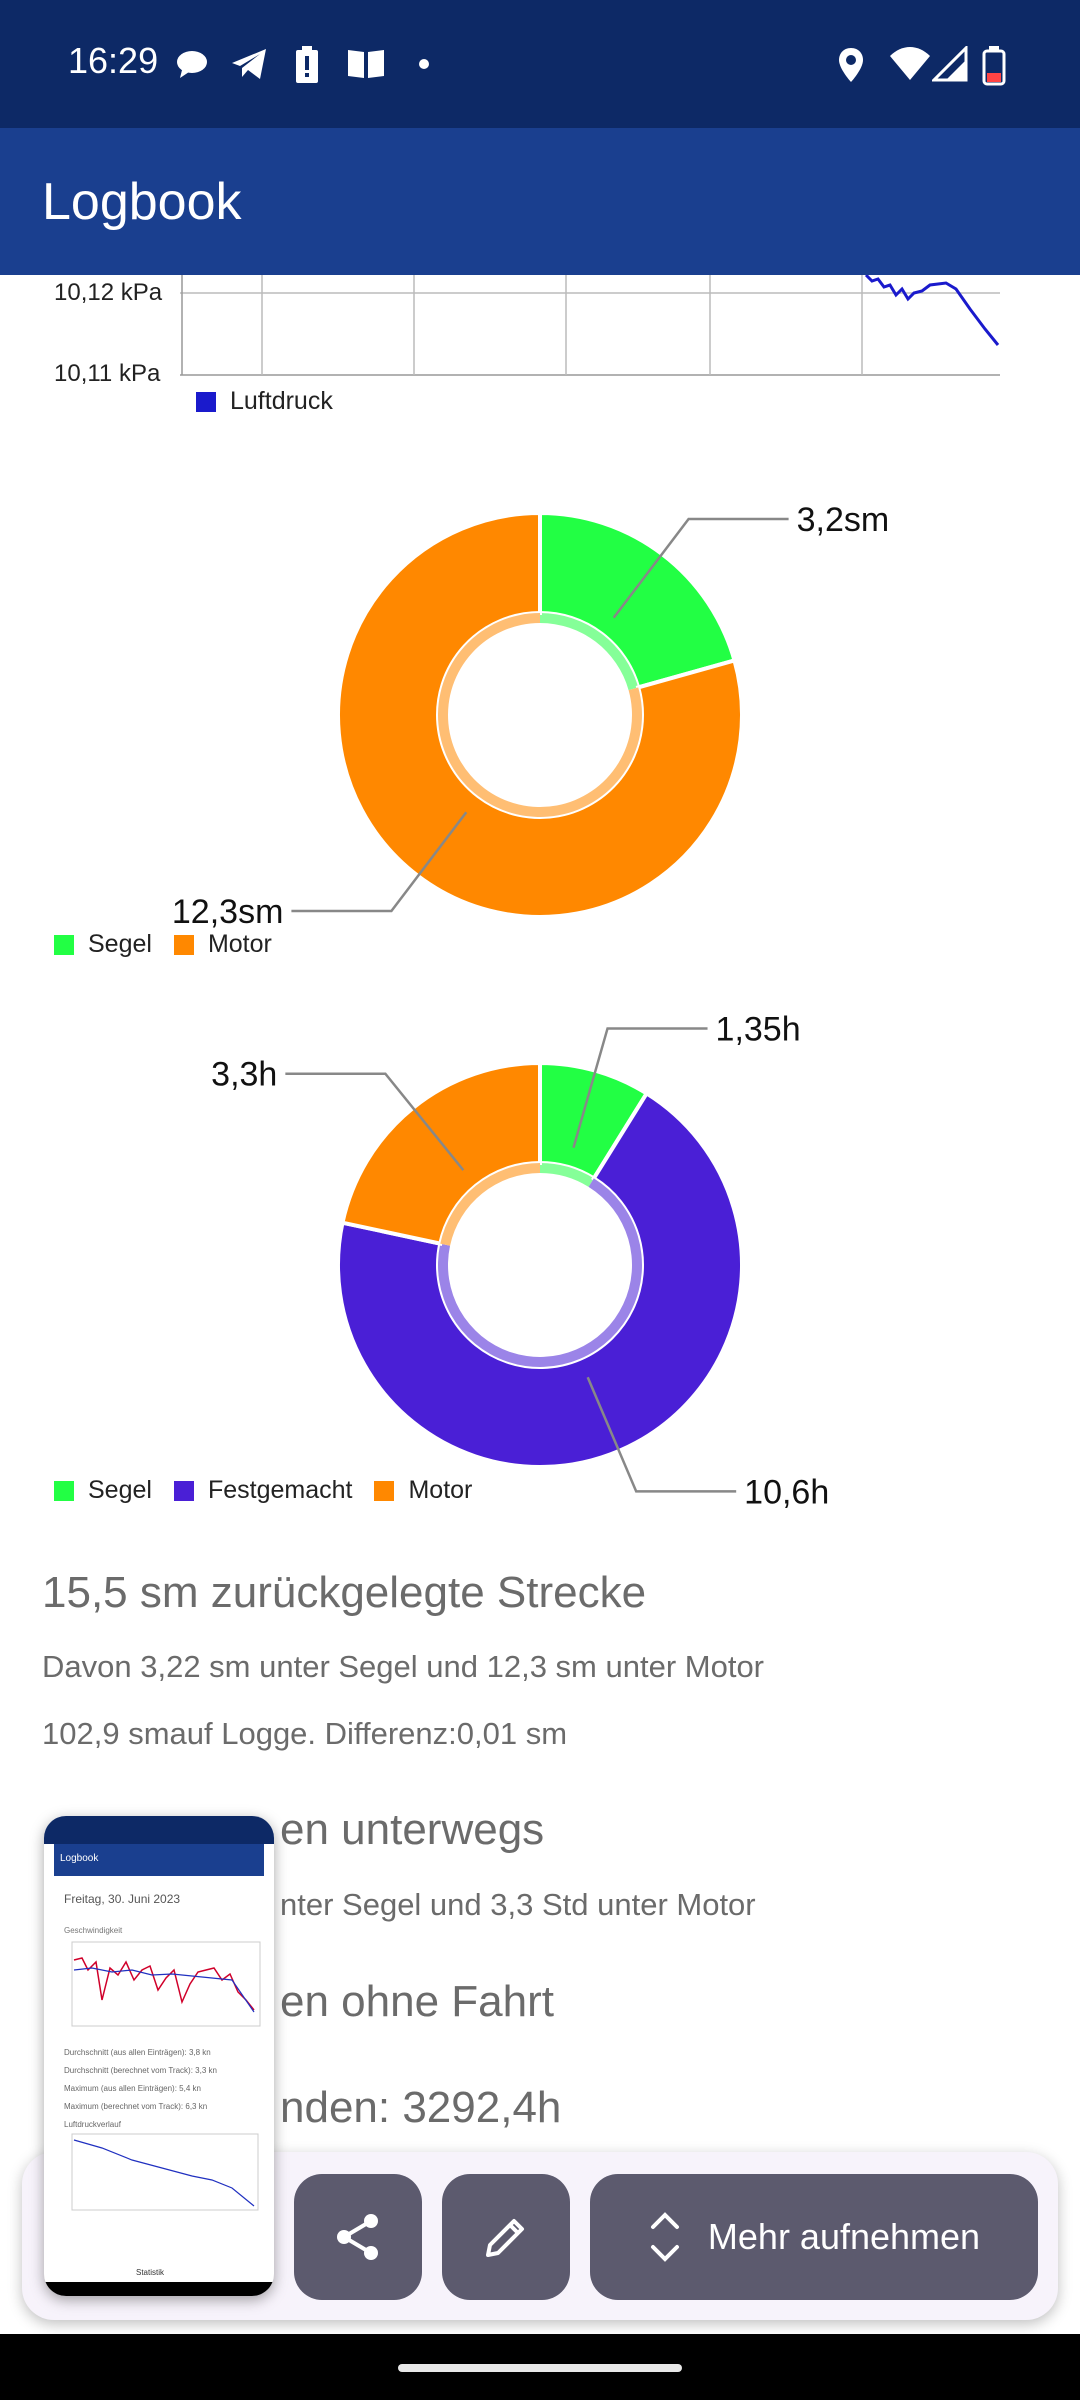 This screenshot has width=1080, height=2400. What do you see at coordinates (540, 64) in the screenshot?
I see `status-bar: 16:29` at bounding box center [540, 64].